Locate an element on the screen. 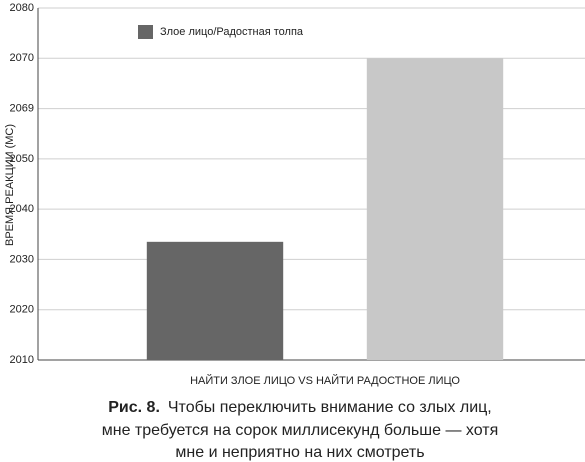  y-tick-label: 2030 is located at coordinates (22, 259).